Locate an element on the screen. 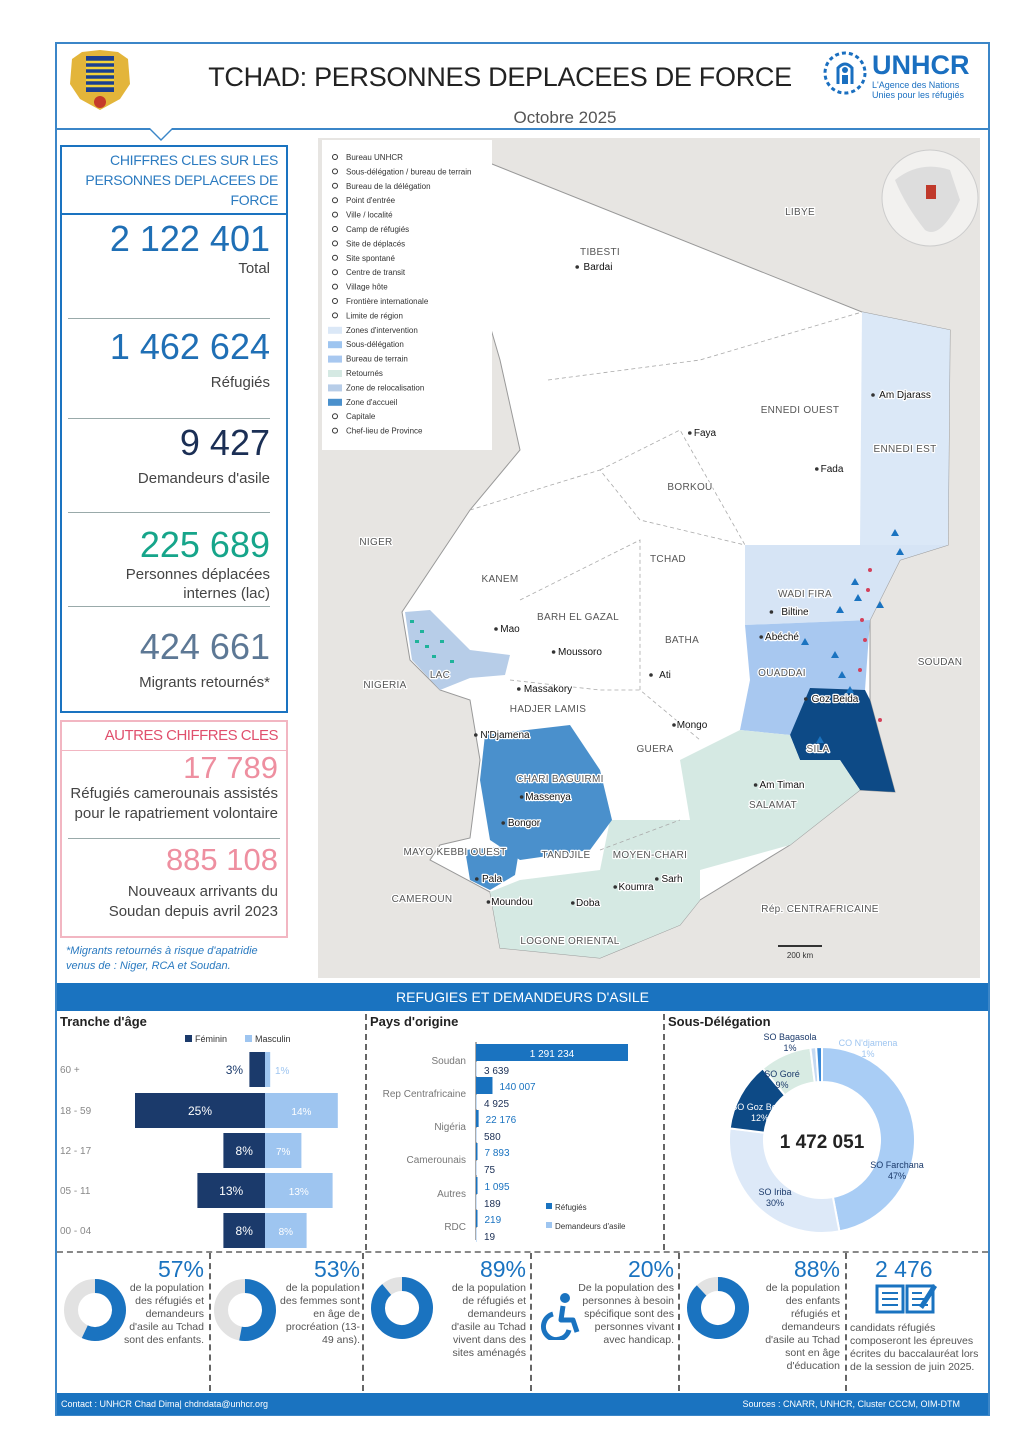 This screenshot has height=1449, width=1024. map-region-label: SILA is located at coordinates (817, 750).